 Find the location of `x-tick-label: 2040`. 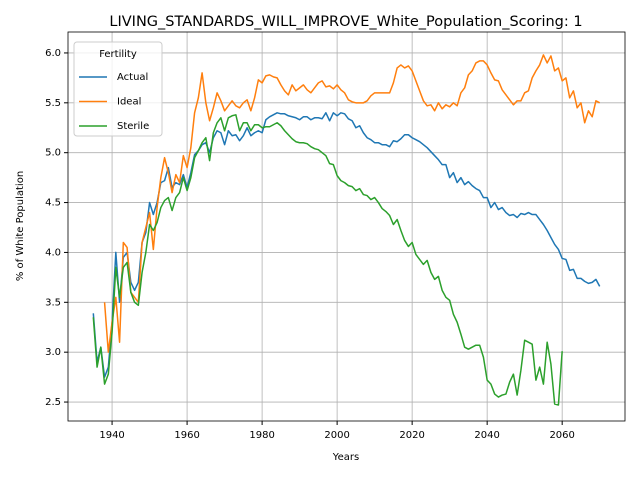

x-tick-label: 2040 is located at coordinates (486, 435).